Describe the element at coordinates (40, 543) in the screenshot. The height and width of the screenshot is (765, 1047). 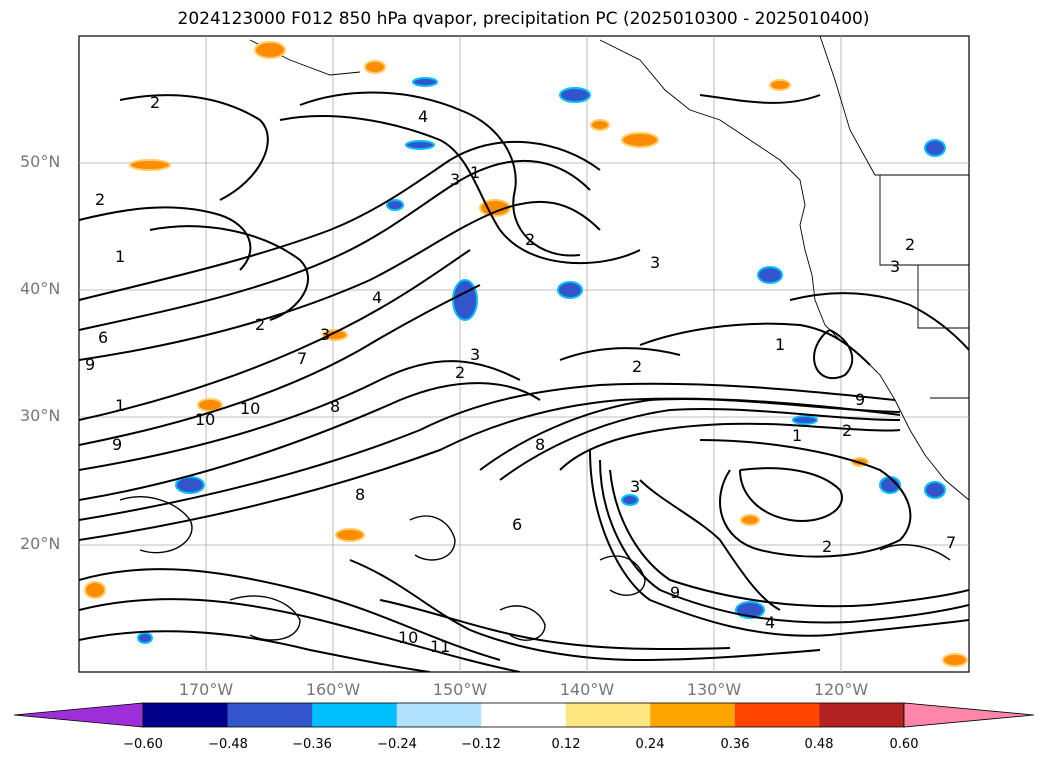
I see `lat-label-20n: 20°N` at that location.